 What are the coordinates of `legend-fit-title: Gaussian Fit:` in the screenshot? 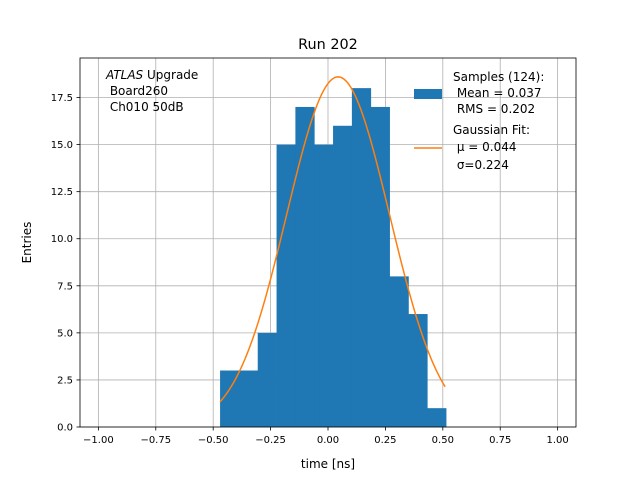 It's located at (491, 130).